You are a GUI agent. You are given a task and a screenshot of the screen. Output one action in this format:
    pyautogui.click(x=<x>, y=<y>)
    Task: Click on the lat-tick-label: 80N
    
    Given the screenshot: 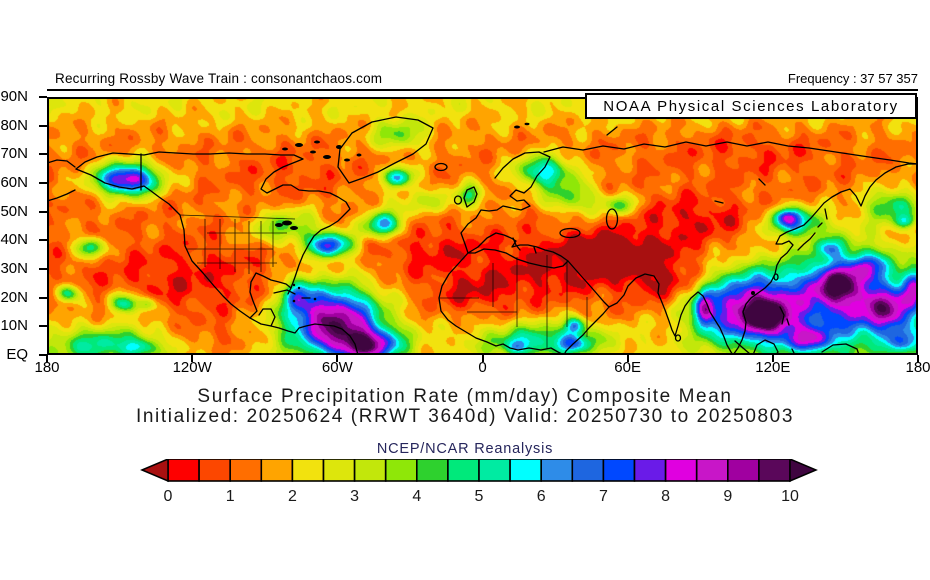 What is the action you would take?
    pyautogui.click(x=14, y=125)
    